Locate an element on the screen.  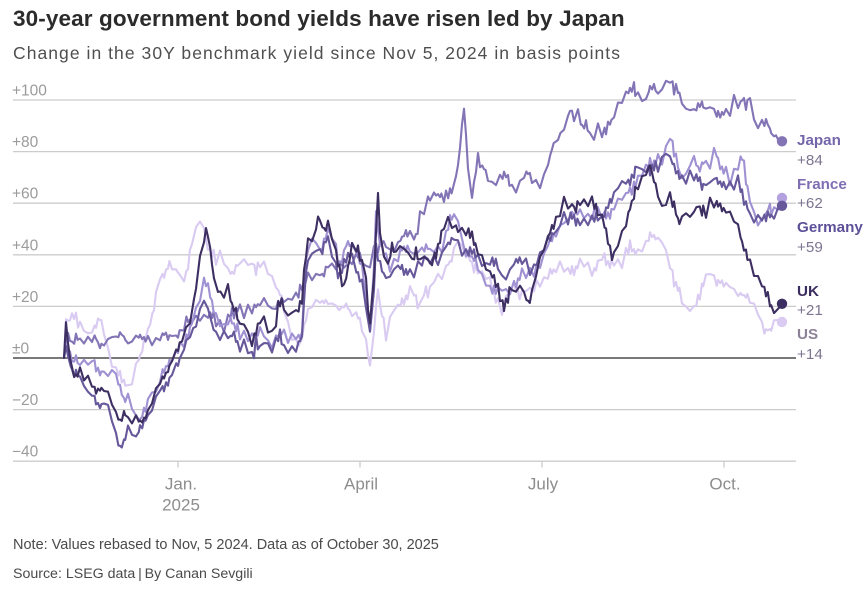
svg-text: +100 is located at coordinates (29, 91).